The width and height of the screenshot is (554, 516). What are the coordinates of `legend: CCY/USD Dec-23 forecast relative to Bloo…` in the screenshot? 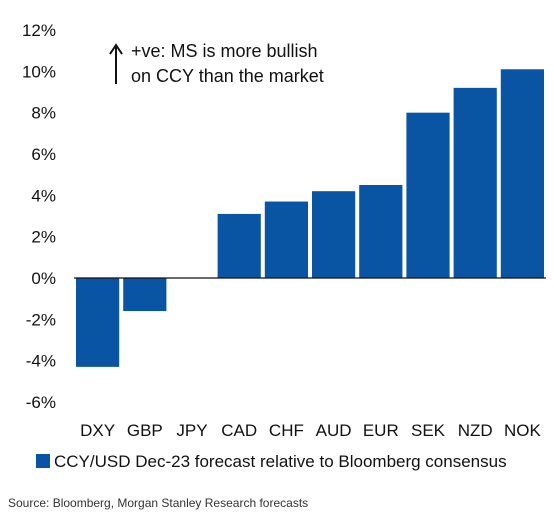 It's located at (271, 461).